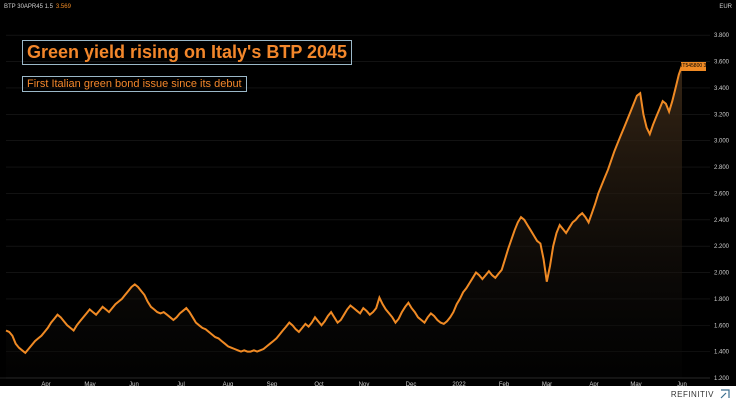 The image size is (736, 404). Describe the element at coordinates (722, 326) in the screenshot. I see `y-tick-label: 1.600` at that location.